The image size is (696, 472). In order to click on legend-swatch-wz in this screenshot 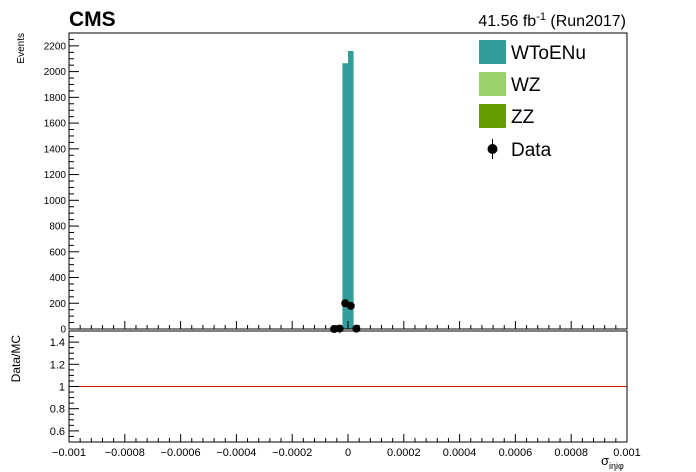, I will do `click(492, 84)`.